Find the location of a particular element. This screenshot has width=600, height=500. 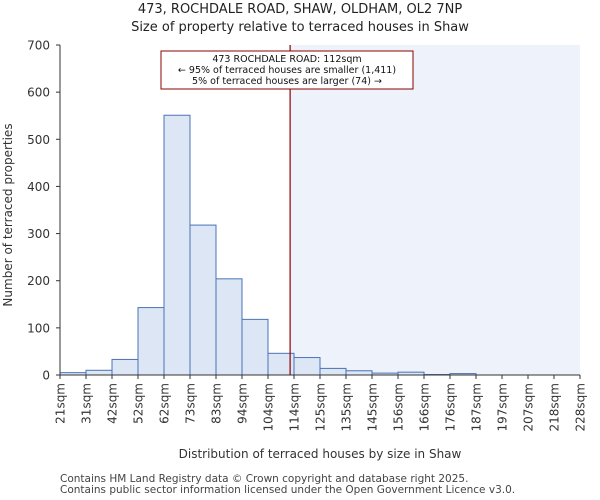

x-tick-label: 187sqm is located at coordinates (477, 407).